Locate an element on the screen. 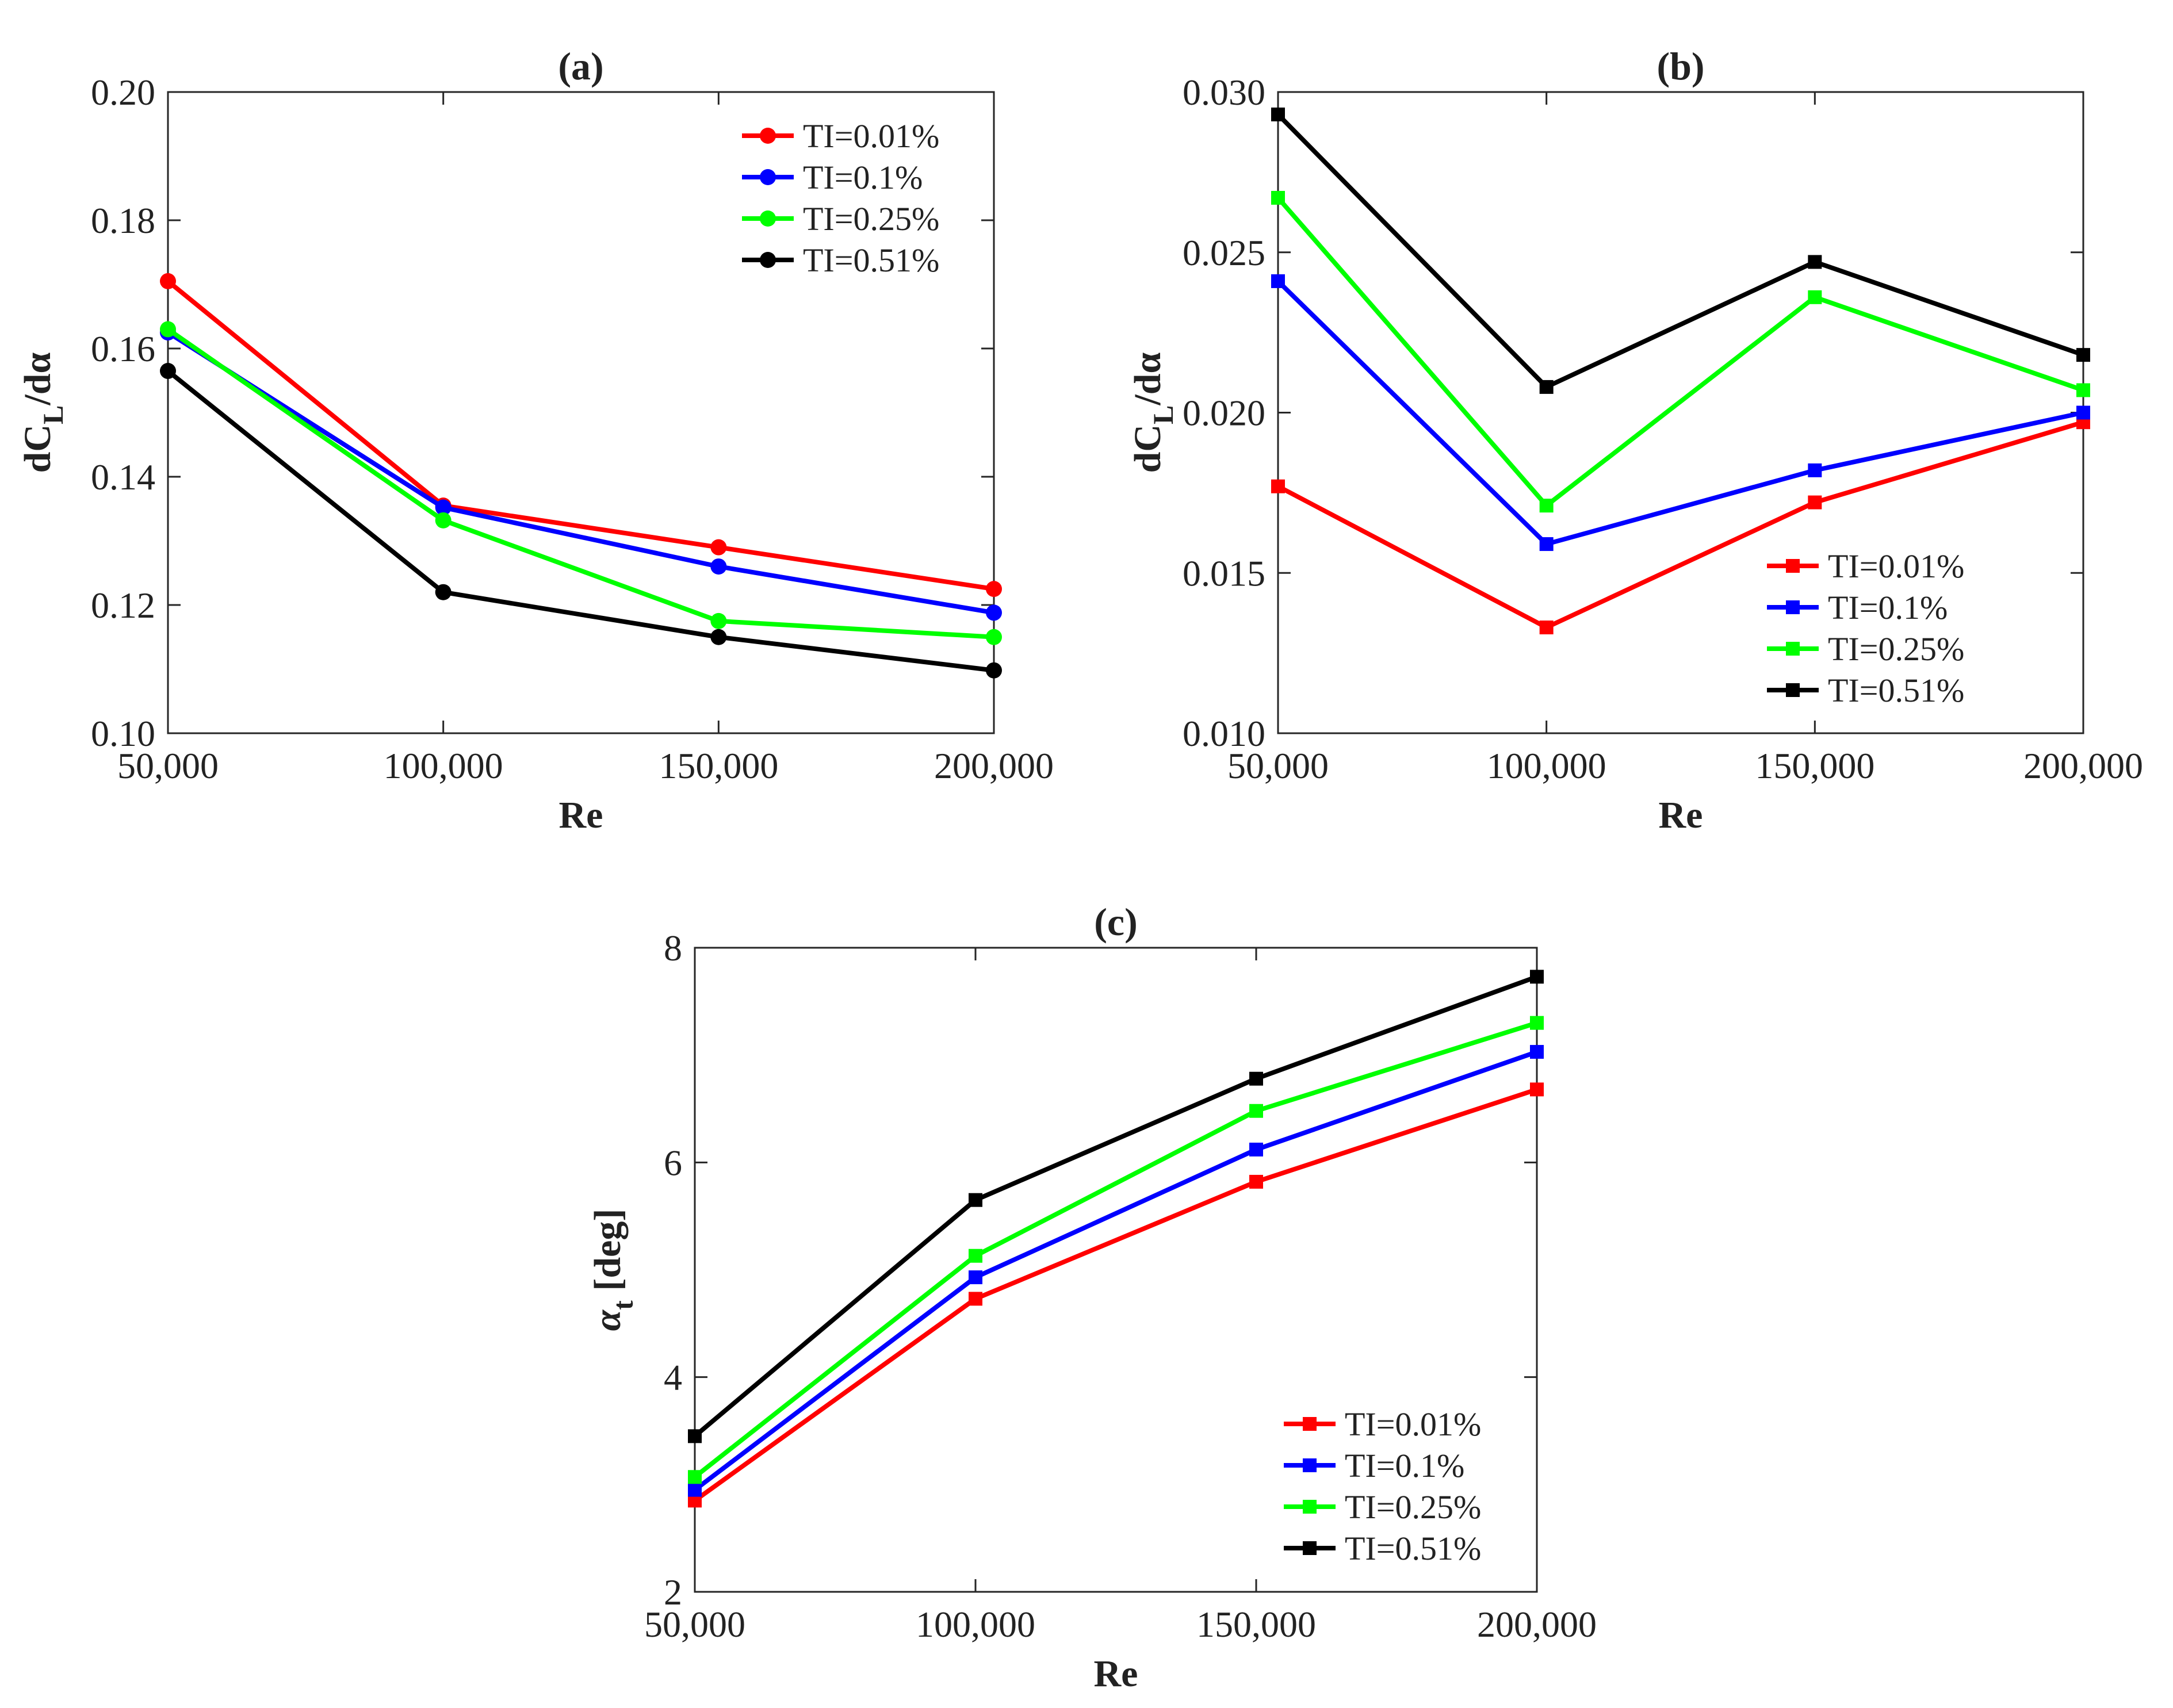  chart-a-title: (a) is located at coordinates (580, 66).